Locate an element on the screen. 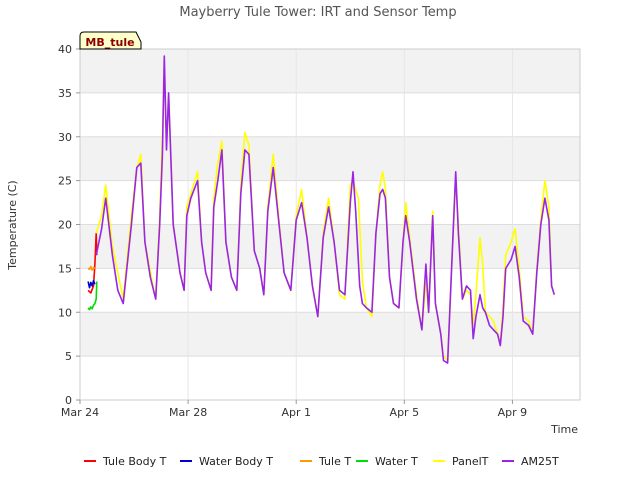 Image resolution: width=640 pixels, height=480 pixels. y-axis-ticks: 0 5 10 15 20 25 30 35 40 is located at coordinates (69, 225).